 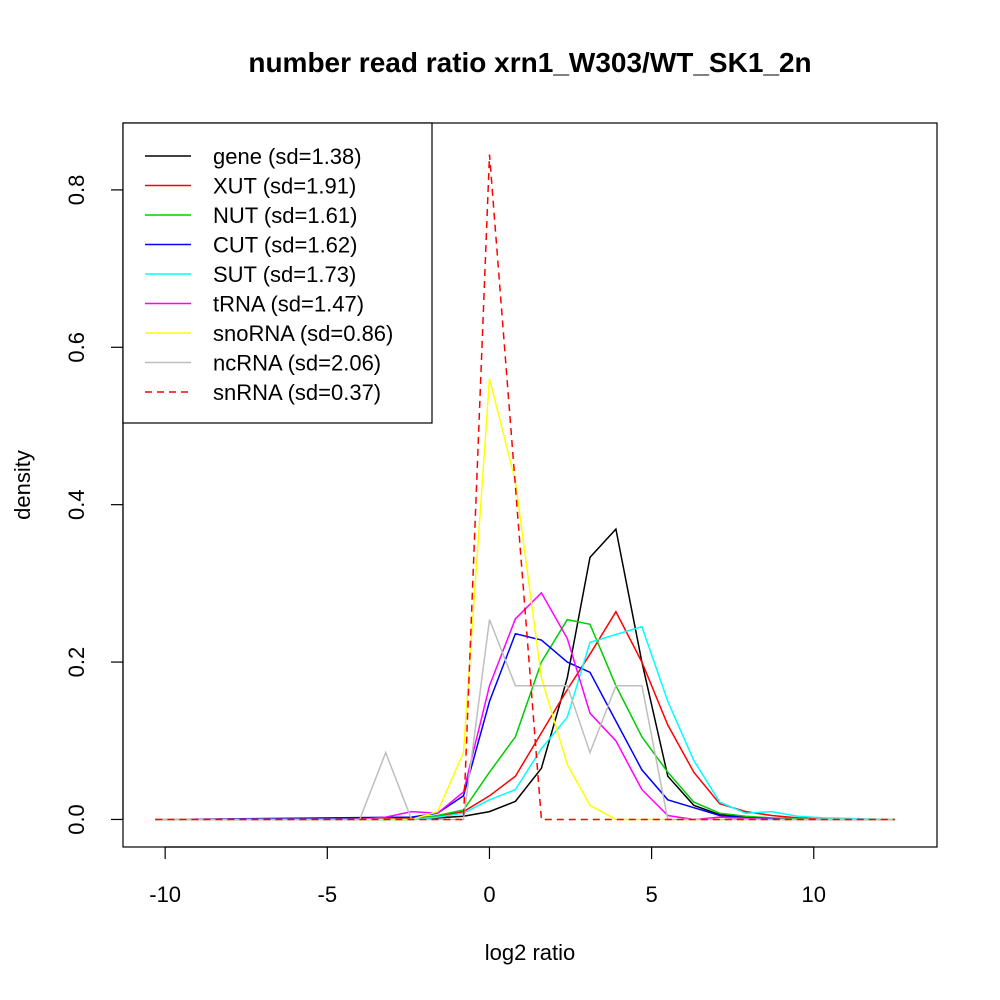 I want to click on x-axis-label: log2 ratio, so click(x=530, y=952).